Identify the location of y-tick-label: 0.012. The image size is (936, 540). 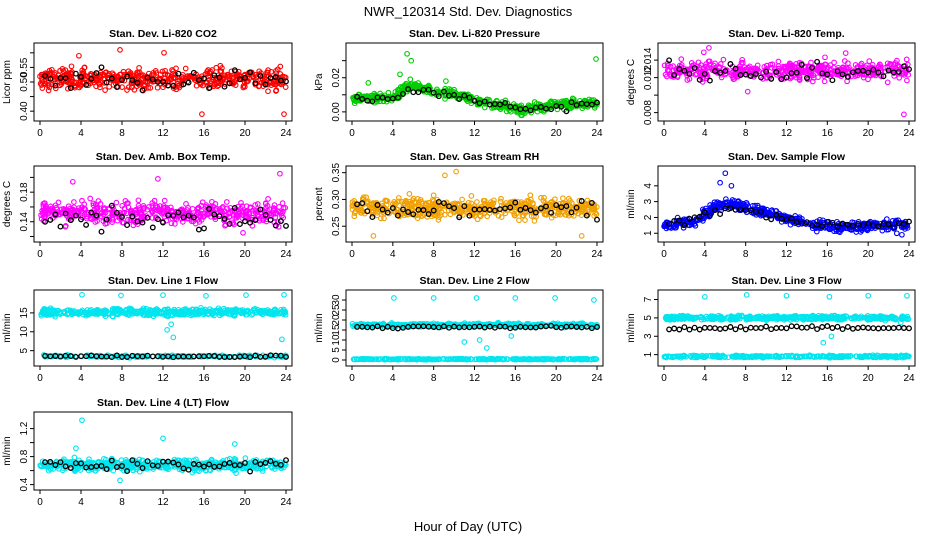
(648, 77).